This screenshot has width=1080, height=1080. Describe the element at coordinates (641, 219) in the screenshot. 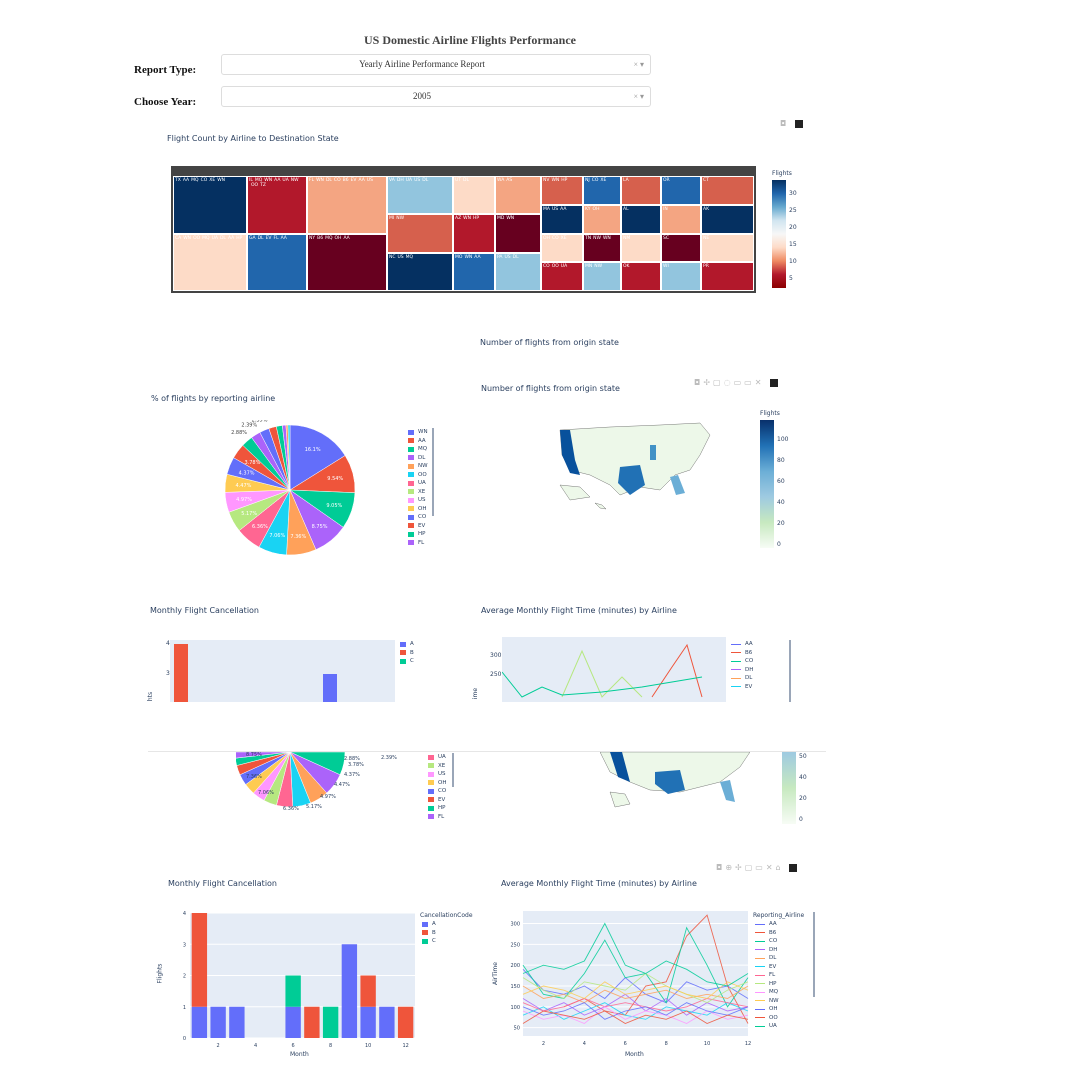

I see `treemap-state-cell: AL` at that location.